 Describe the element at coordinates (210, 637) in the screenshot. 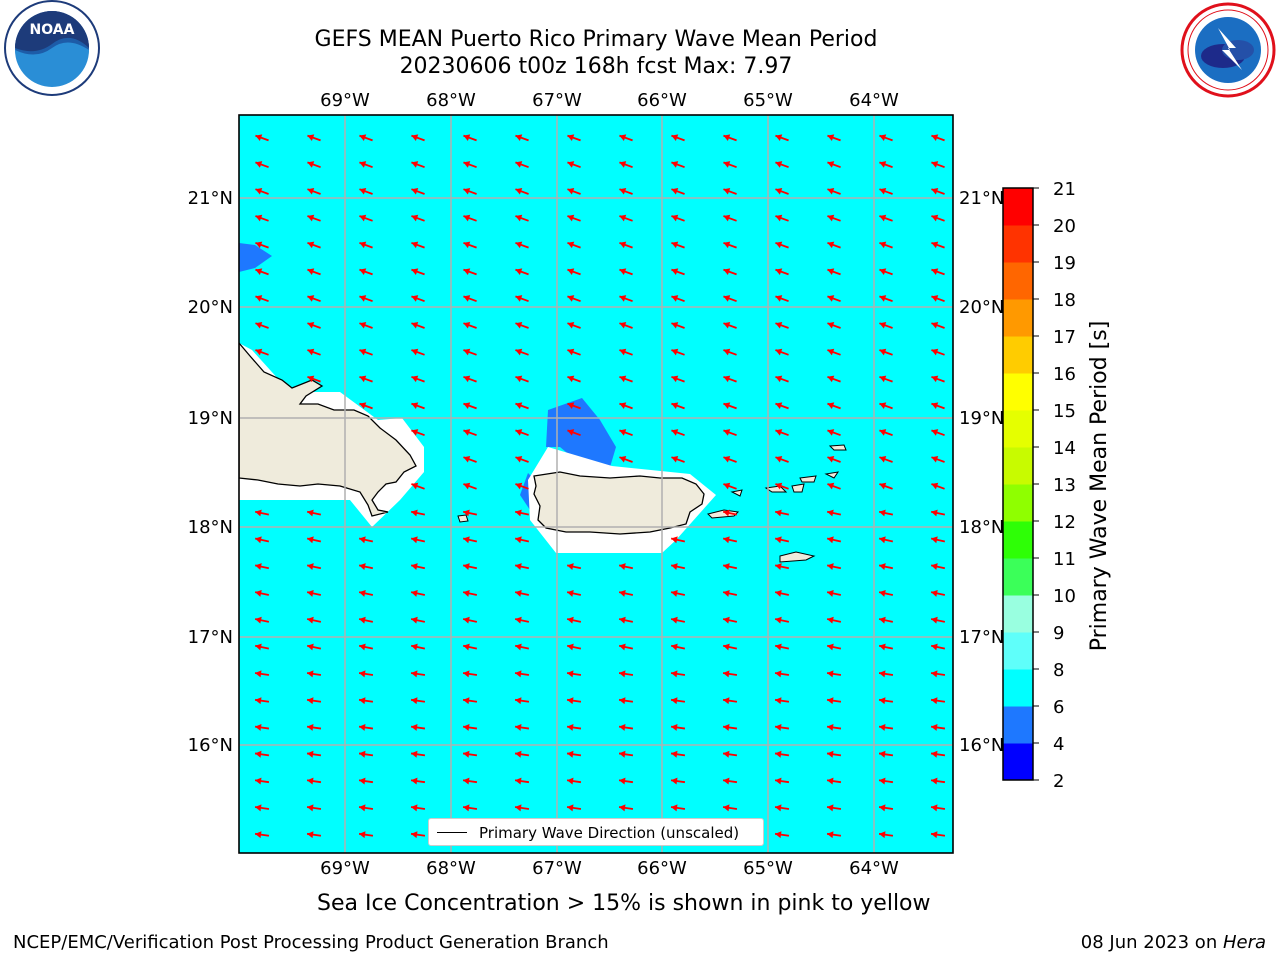

I see `lat-tick: 17°N` at that location.